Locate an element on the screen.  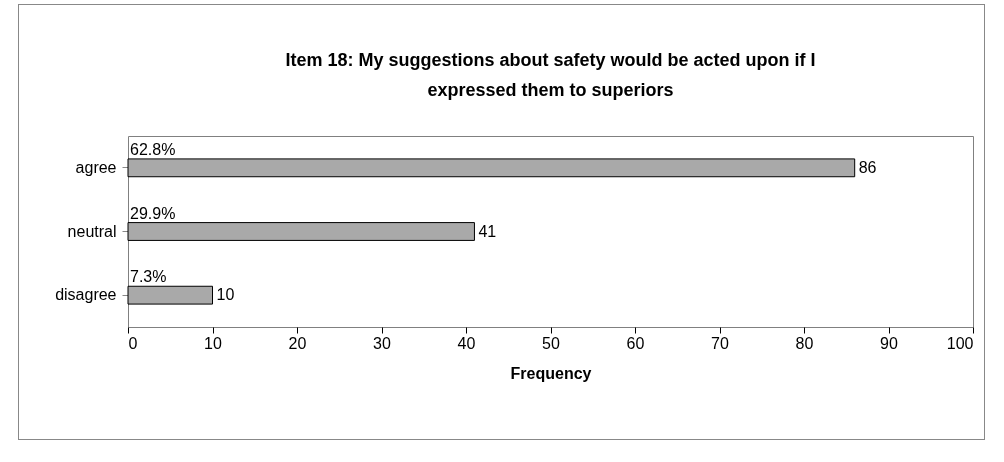
x-tick-label: 10 is located at coordinates (213, 343).